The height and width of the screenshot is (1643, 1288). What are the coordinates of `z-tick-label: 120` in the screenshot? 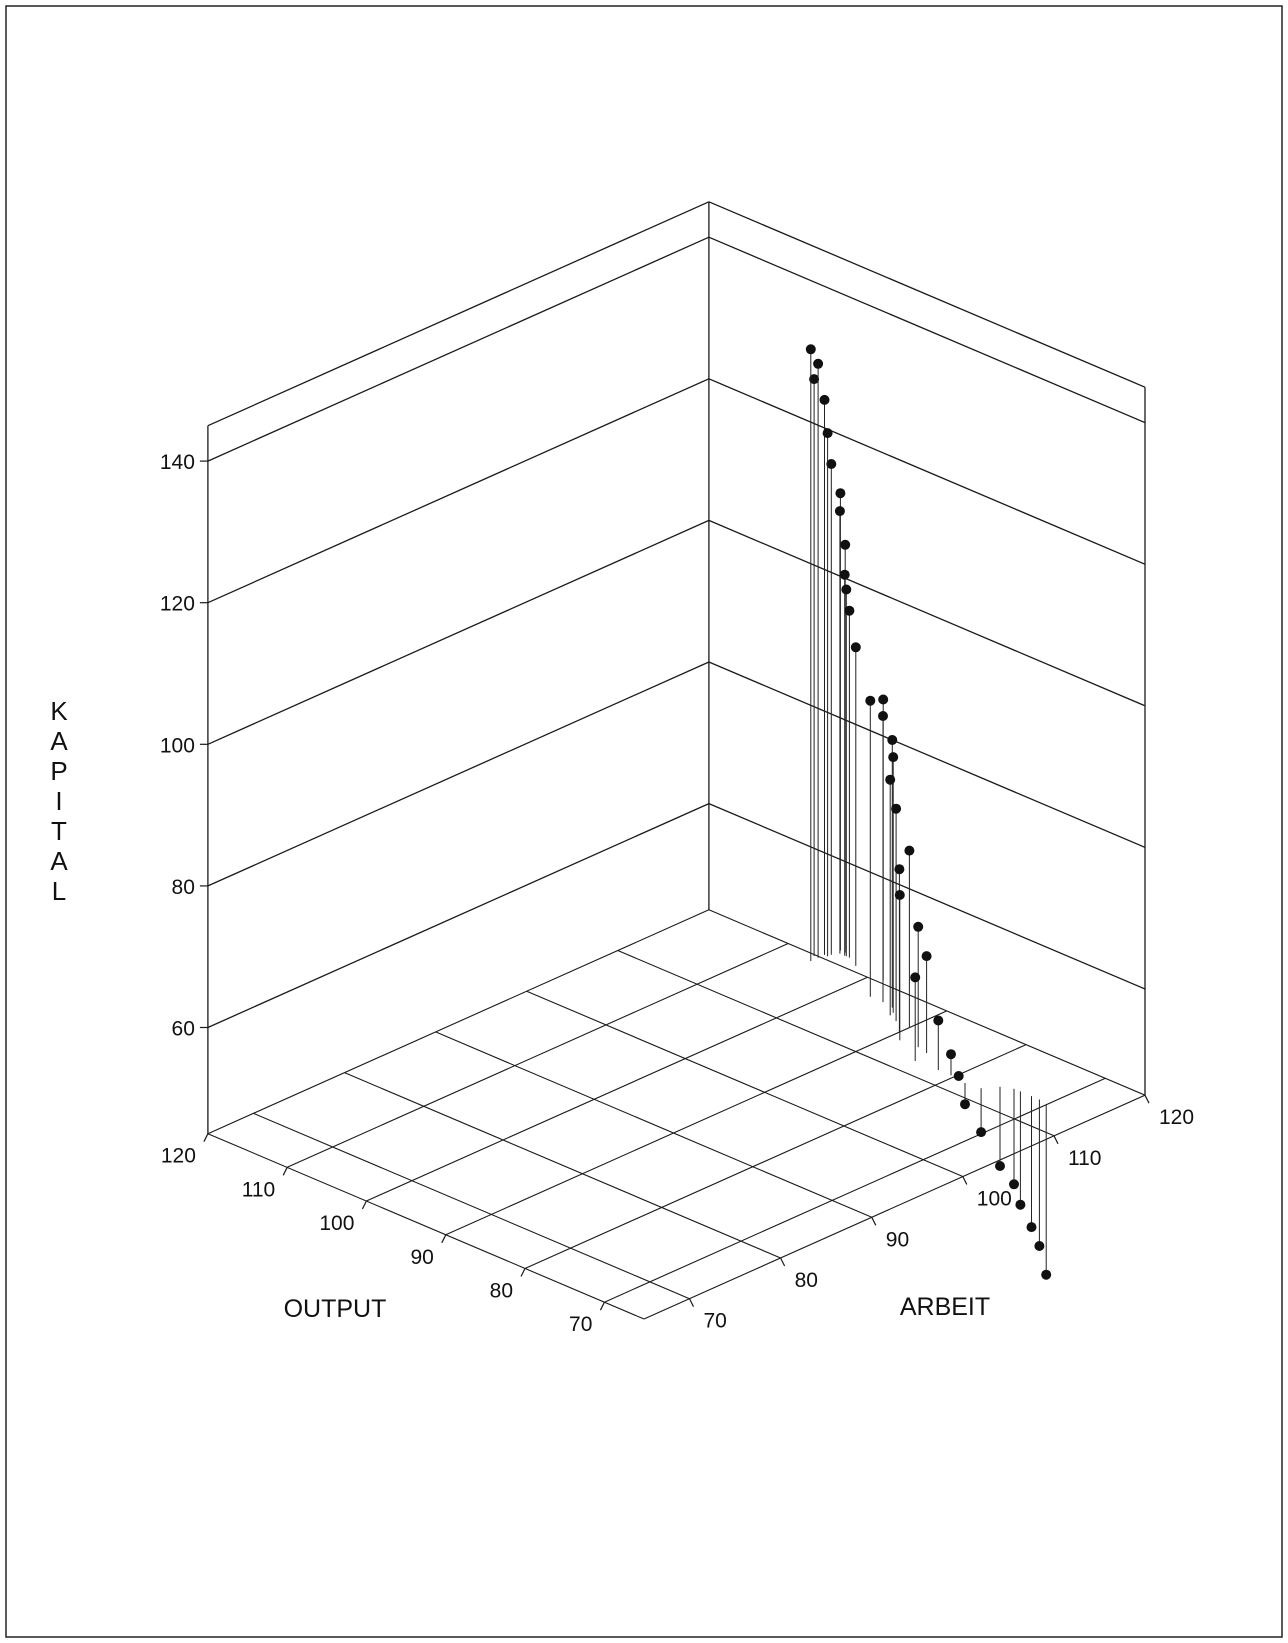 It's located at (177, 604).